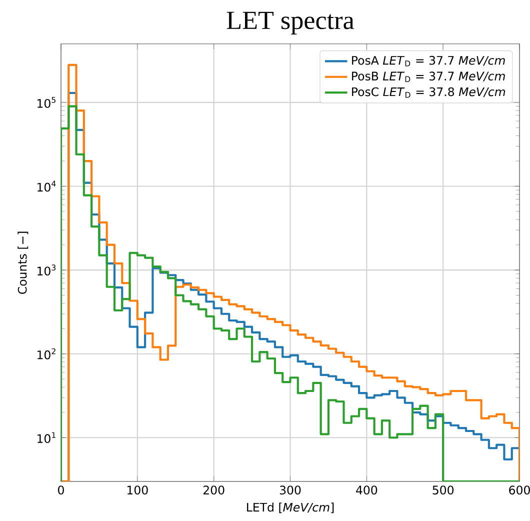 This screenshot has width=530, height=521. Describe the element at coordinates (290, 23) in the screenshot. I see `chart-title: LET spectra` at that location.